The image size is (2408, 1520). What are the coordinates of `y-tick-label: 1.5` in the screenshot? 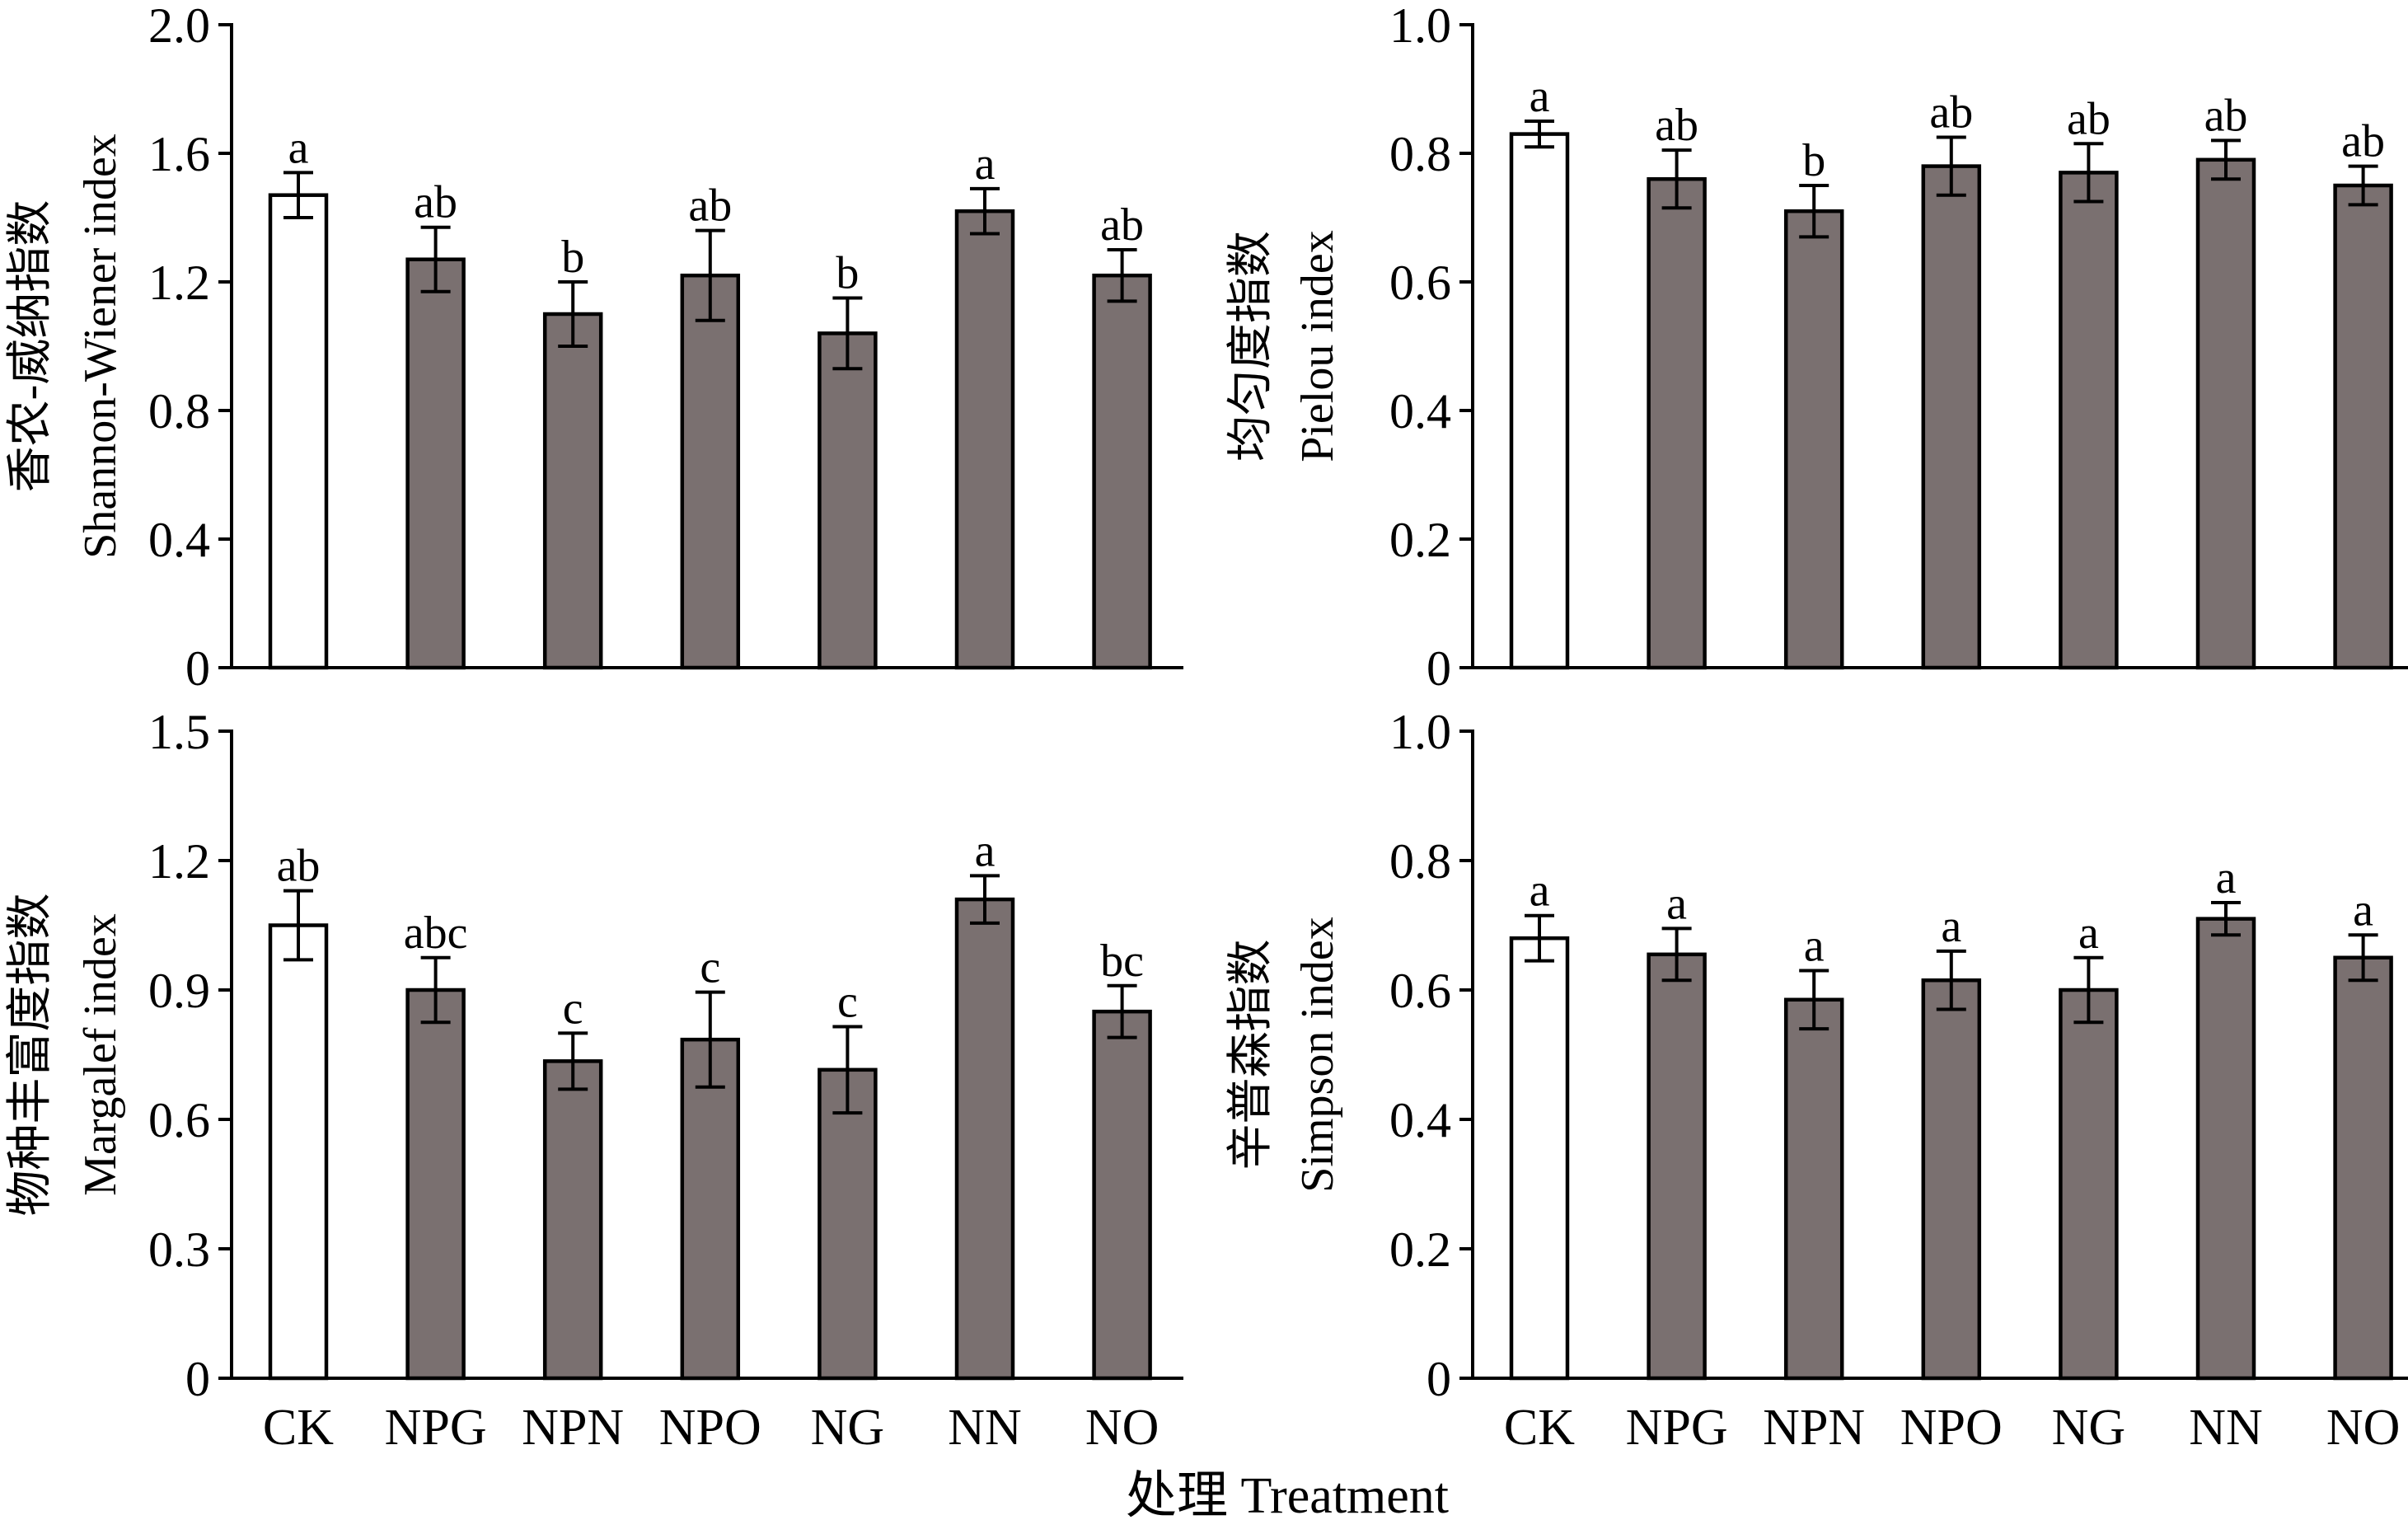 It's located at (179, 732).